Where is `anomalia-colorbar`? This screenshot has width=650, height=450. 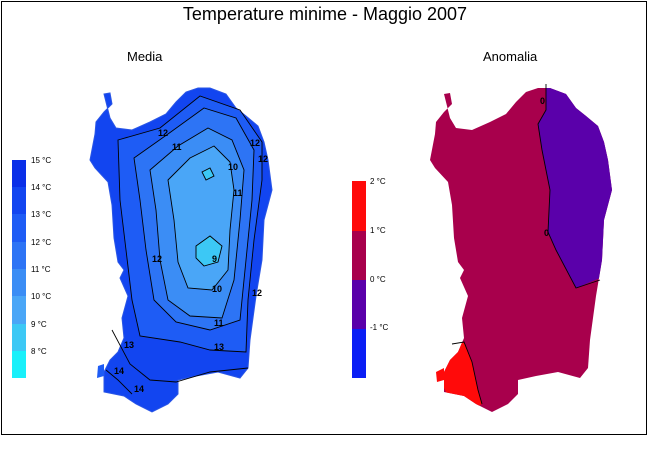 anomalia-colorbar is located at coordinates (359, 279).